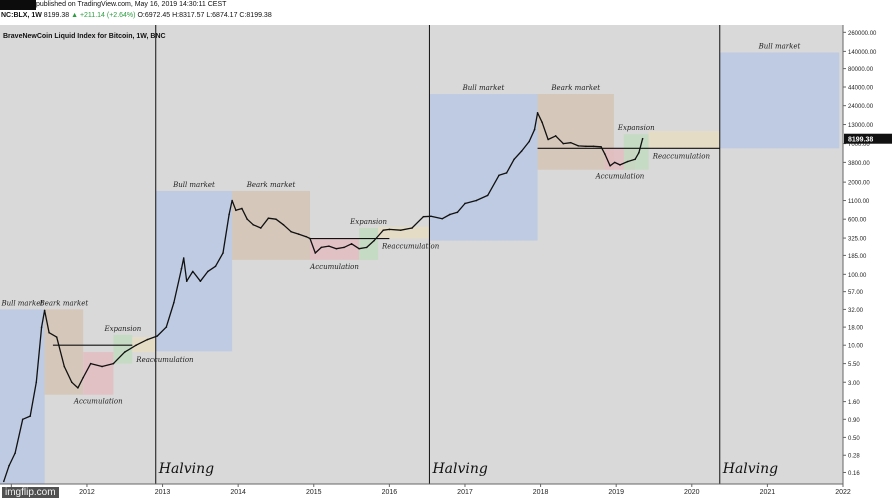  I want to click on halving-label-0: Halving, so click(186, 469).